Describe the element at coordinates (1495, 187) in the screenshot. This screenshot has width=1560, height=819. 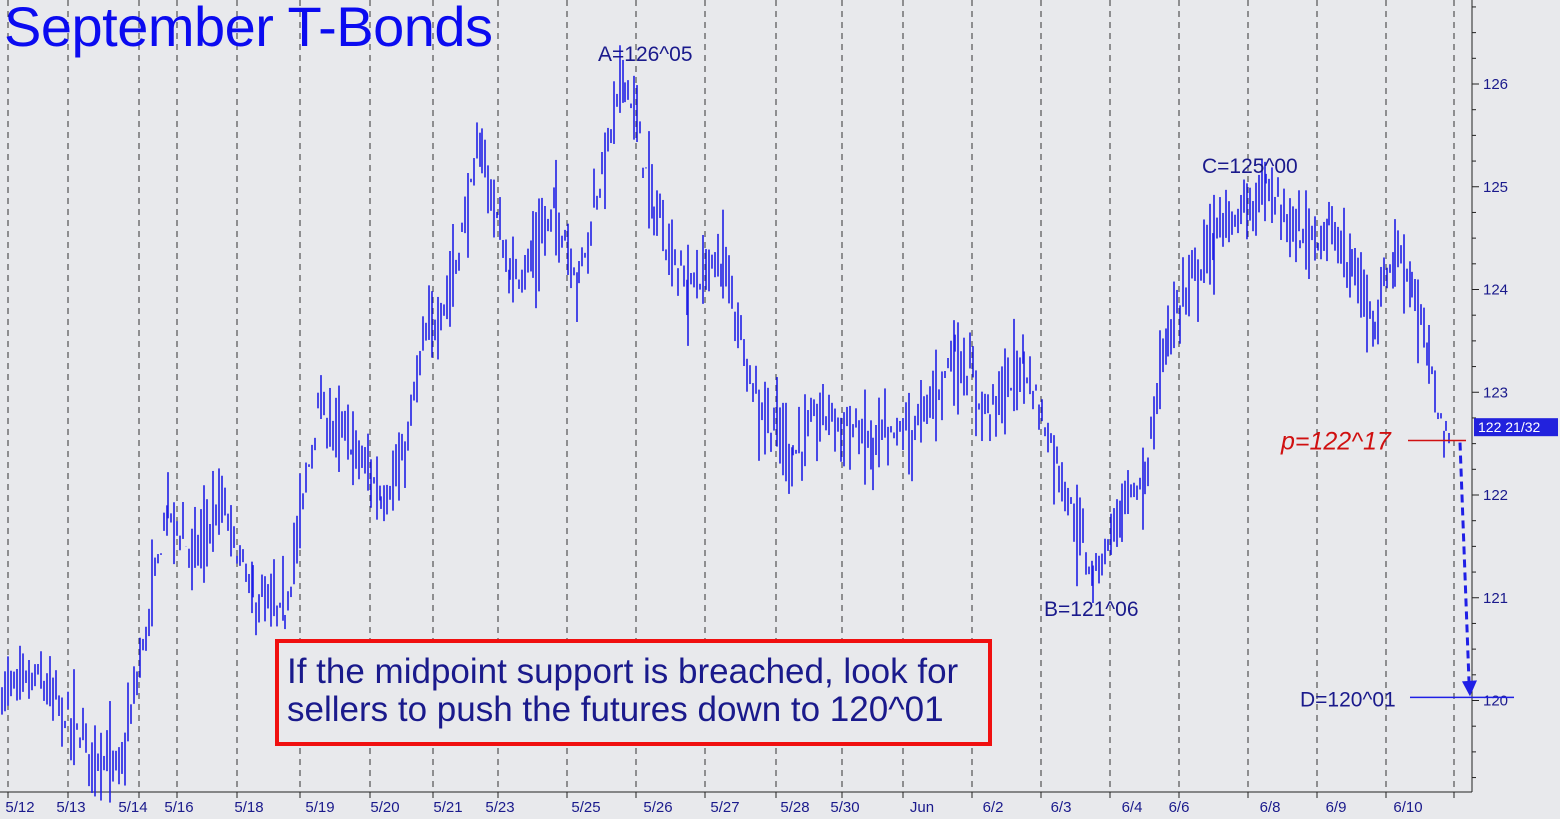
I see `y-tick-label-5: 125` at that location.